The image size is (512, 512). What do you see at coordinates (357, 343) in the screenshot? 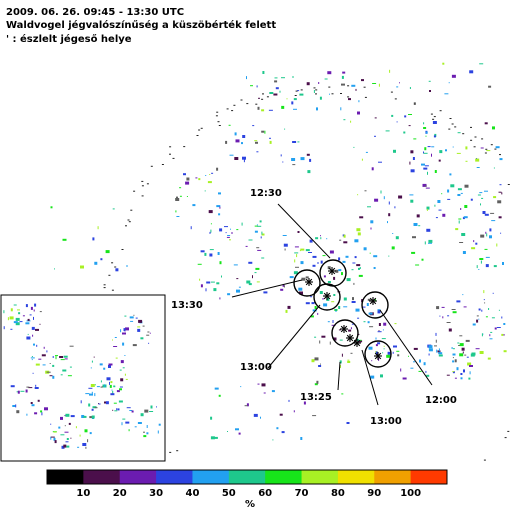
I see `hail-report-star` at bounding box center [357, 343].